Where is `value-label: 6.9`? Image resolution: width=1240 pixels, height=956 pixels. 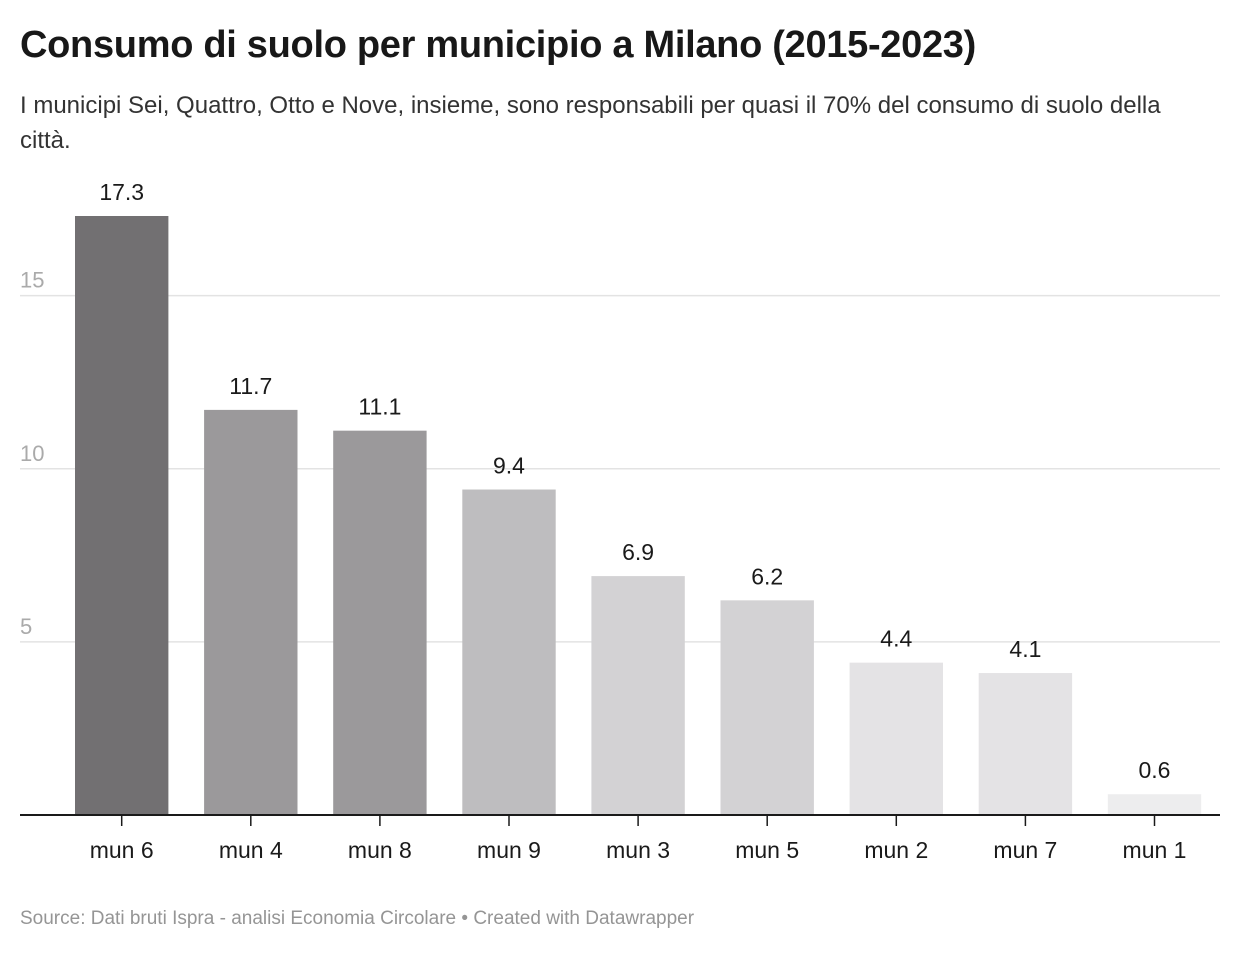 value-label: 6.9 is located at coordinates (638, 552).